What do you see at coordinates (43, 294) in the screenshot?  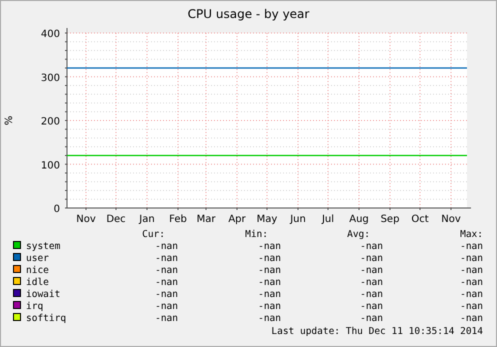 I see `legend-label: iowait` at bounding box center [43, 294].